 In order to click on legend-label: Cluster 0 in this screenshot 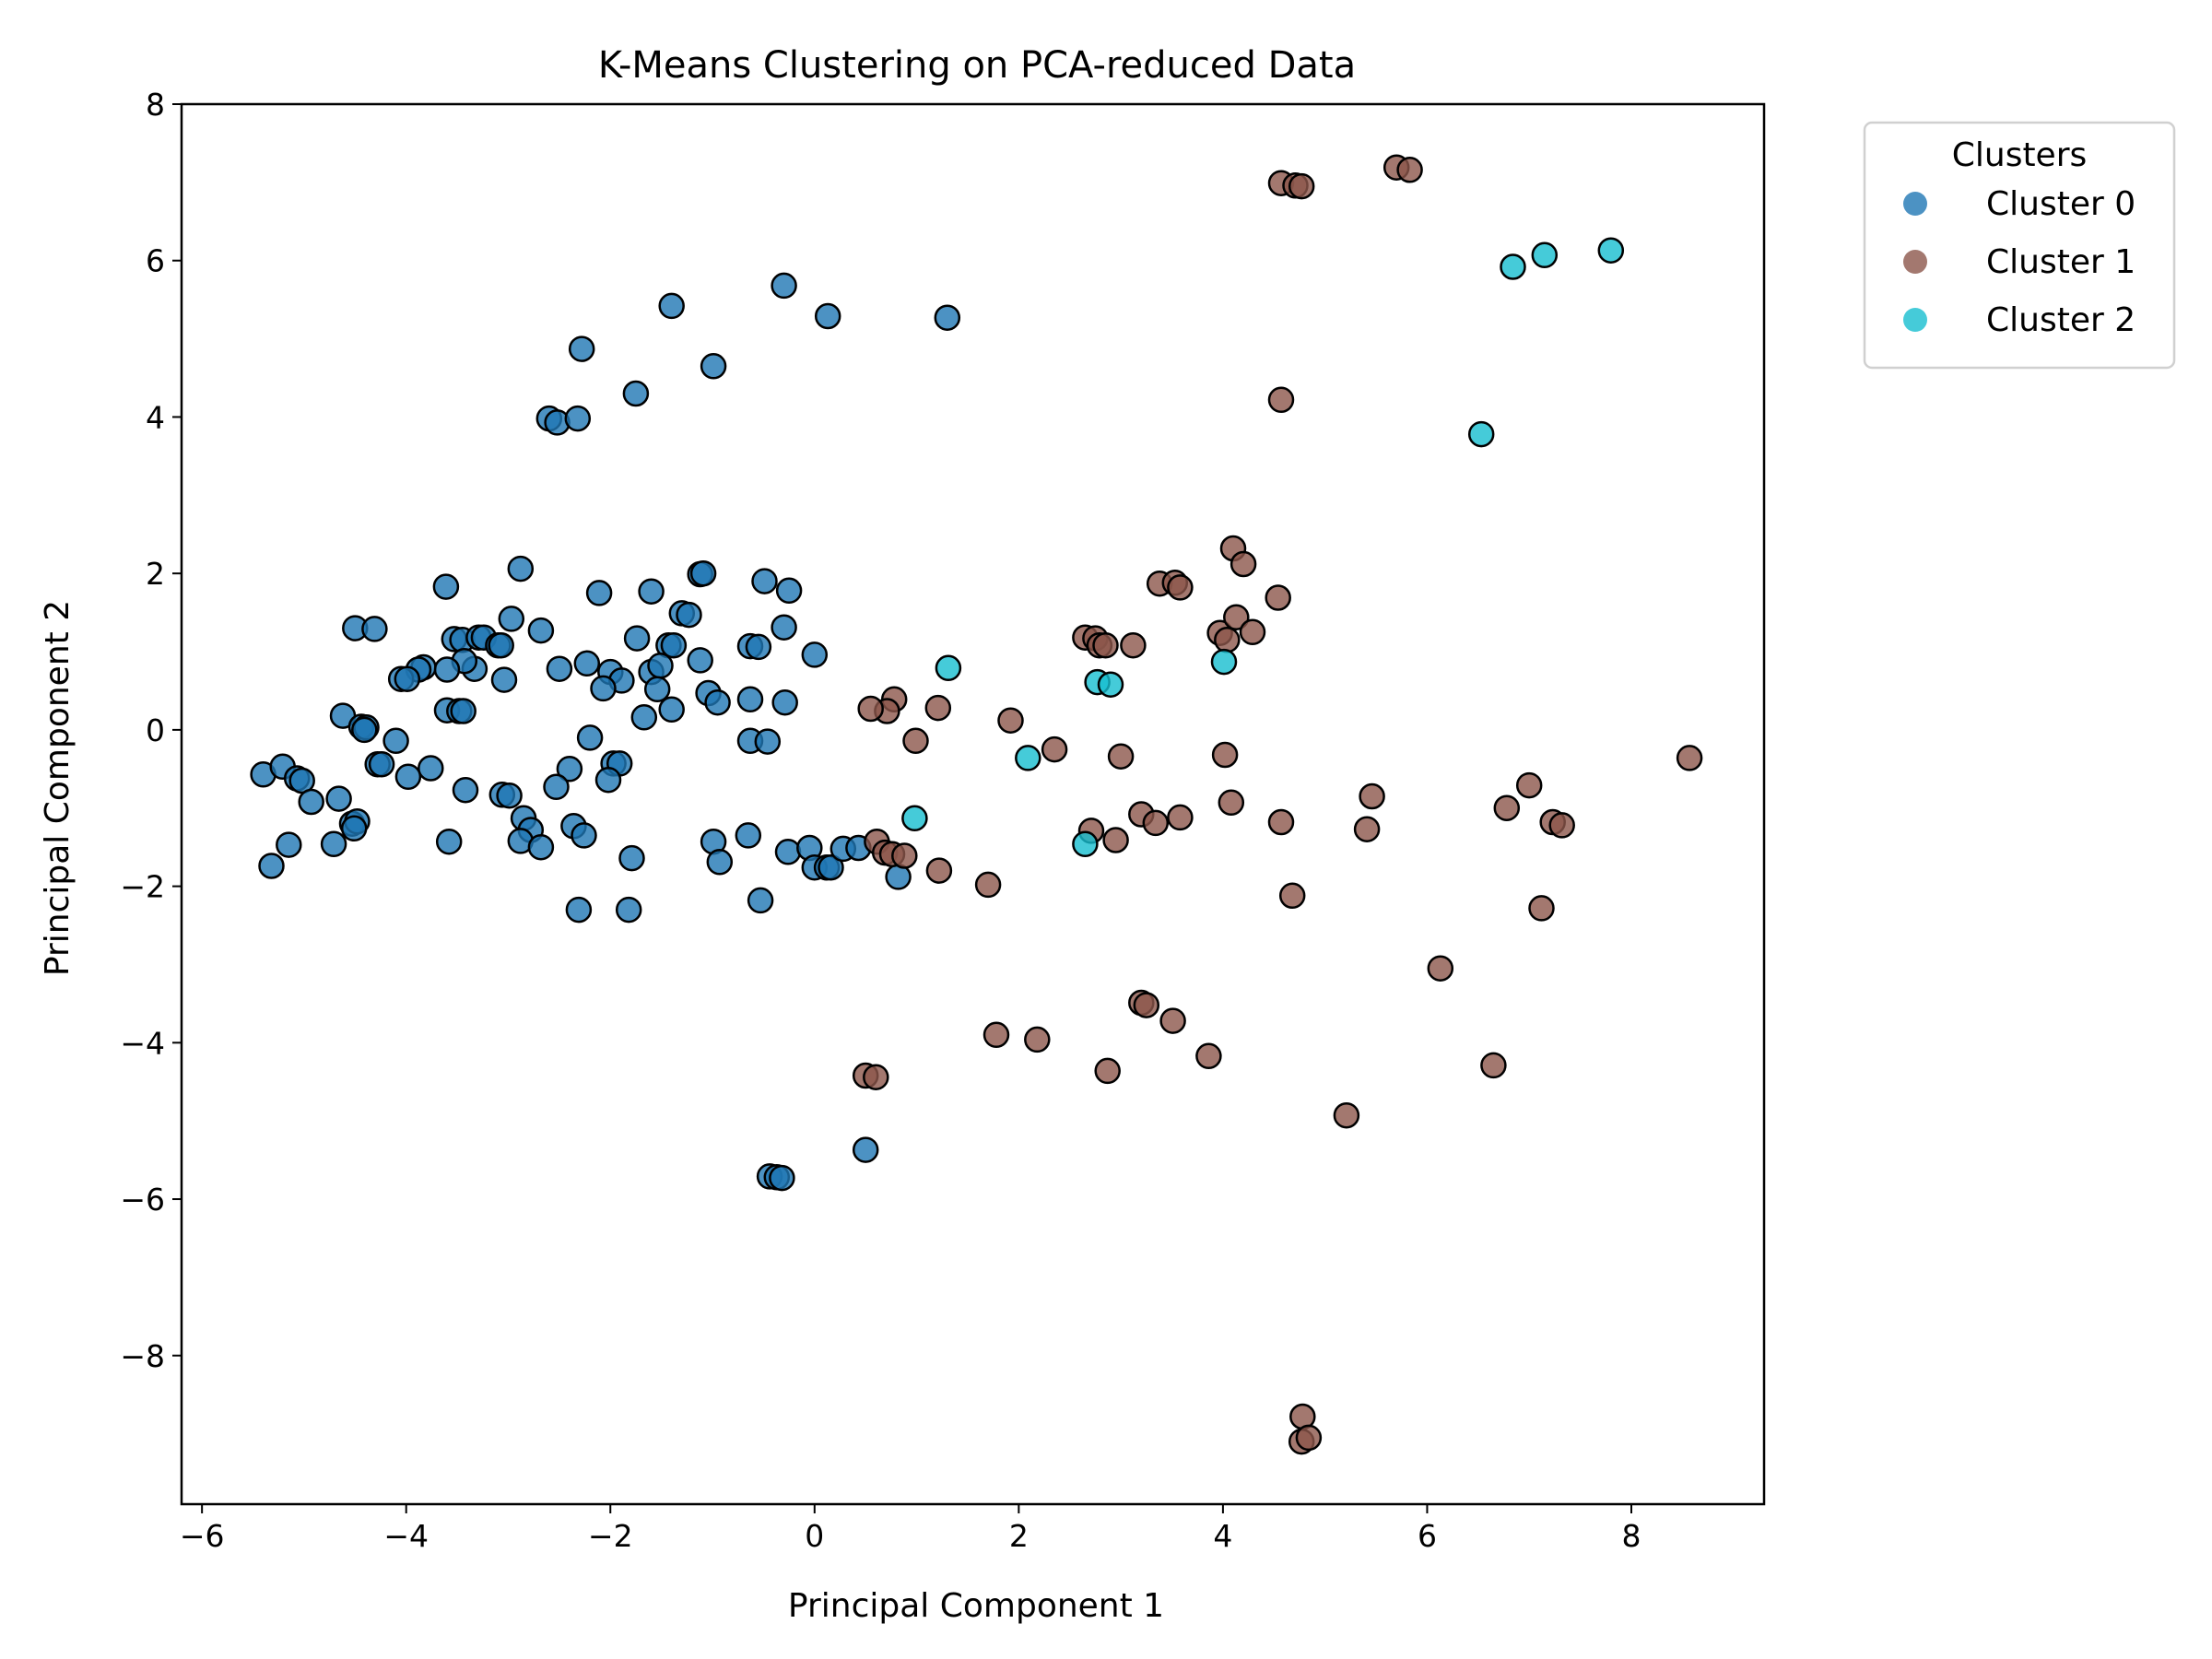, I will do `click(2061, 204)`.